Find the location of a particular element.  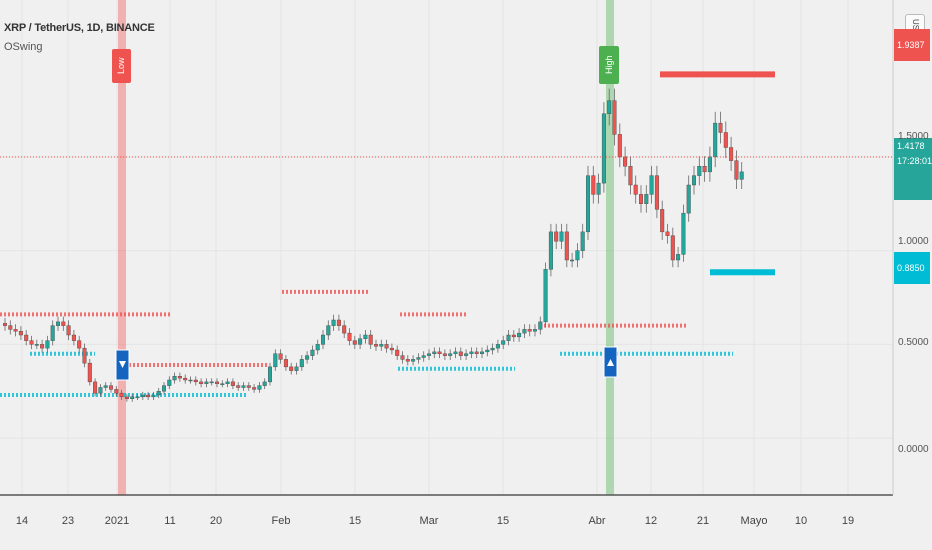

swing-high-arrow-marker is located at coordinates (610, 362).